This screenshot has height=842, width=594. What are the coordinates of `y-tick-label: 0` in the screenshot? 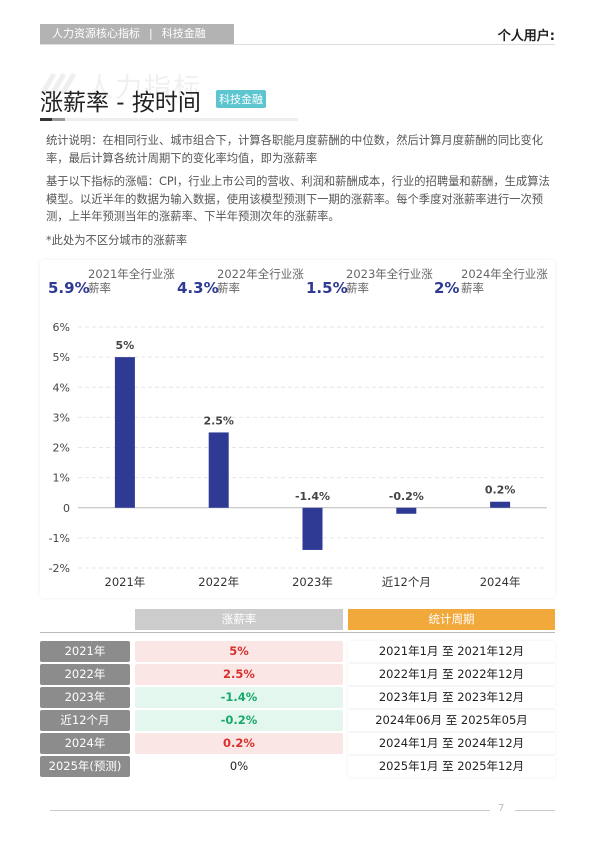 It's located at (66, 508).